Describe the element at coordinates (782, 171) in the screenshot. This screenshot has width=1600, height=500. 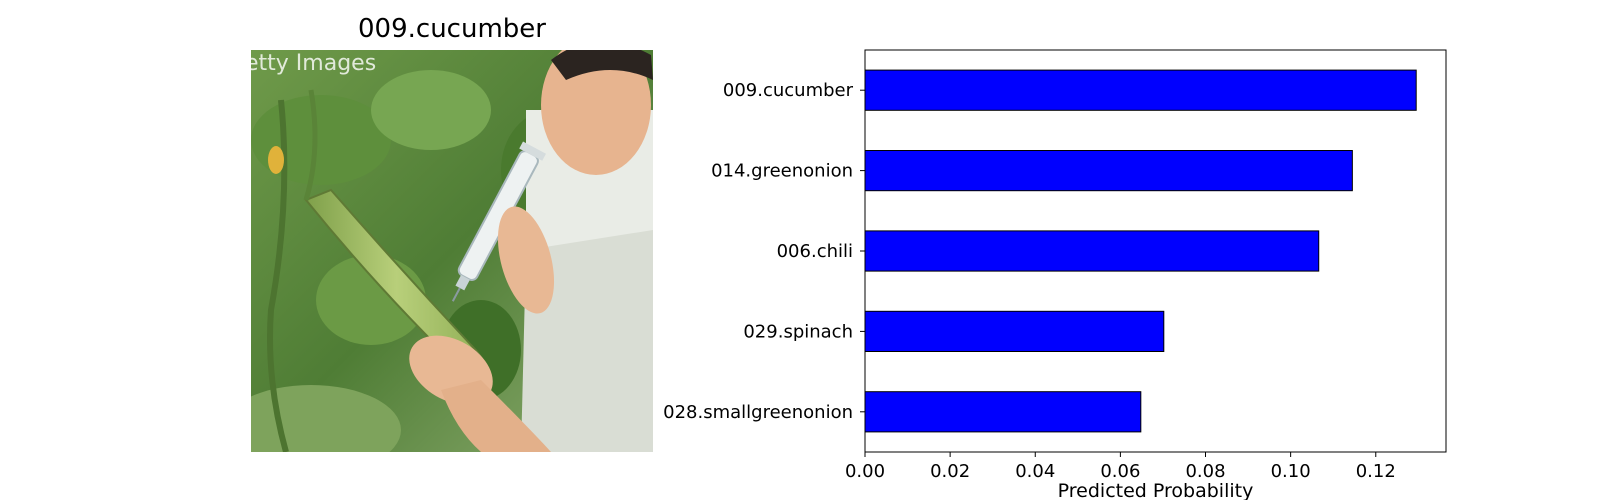
I see `y-tick-label: 014.greenonion` at that location.